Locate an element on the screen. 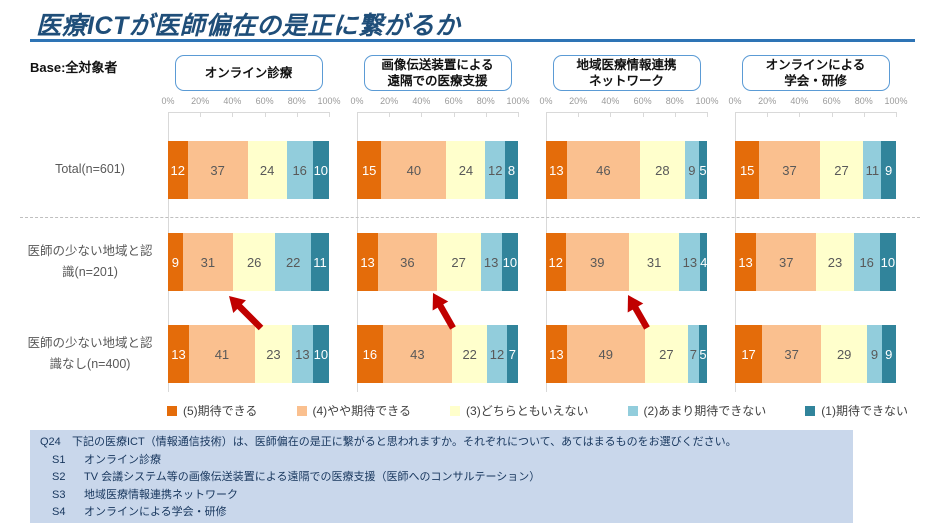  chart-title-box: 地域医療情報連携 ネットワーク is located at coordinates (626, 73).